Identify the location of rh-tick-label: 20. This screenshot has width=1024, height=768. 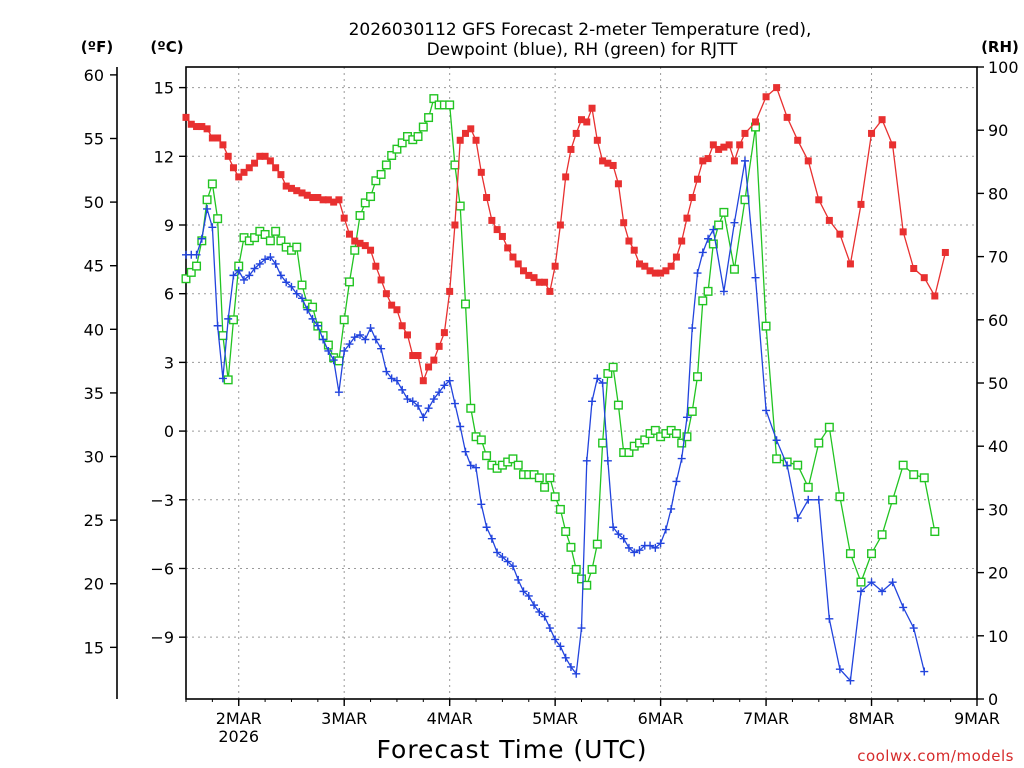
(998, 573).